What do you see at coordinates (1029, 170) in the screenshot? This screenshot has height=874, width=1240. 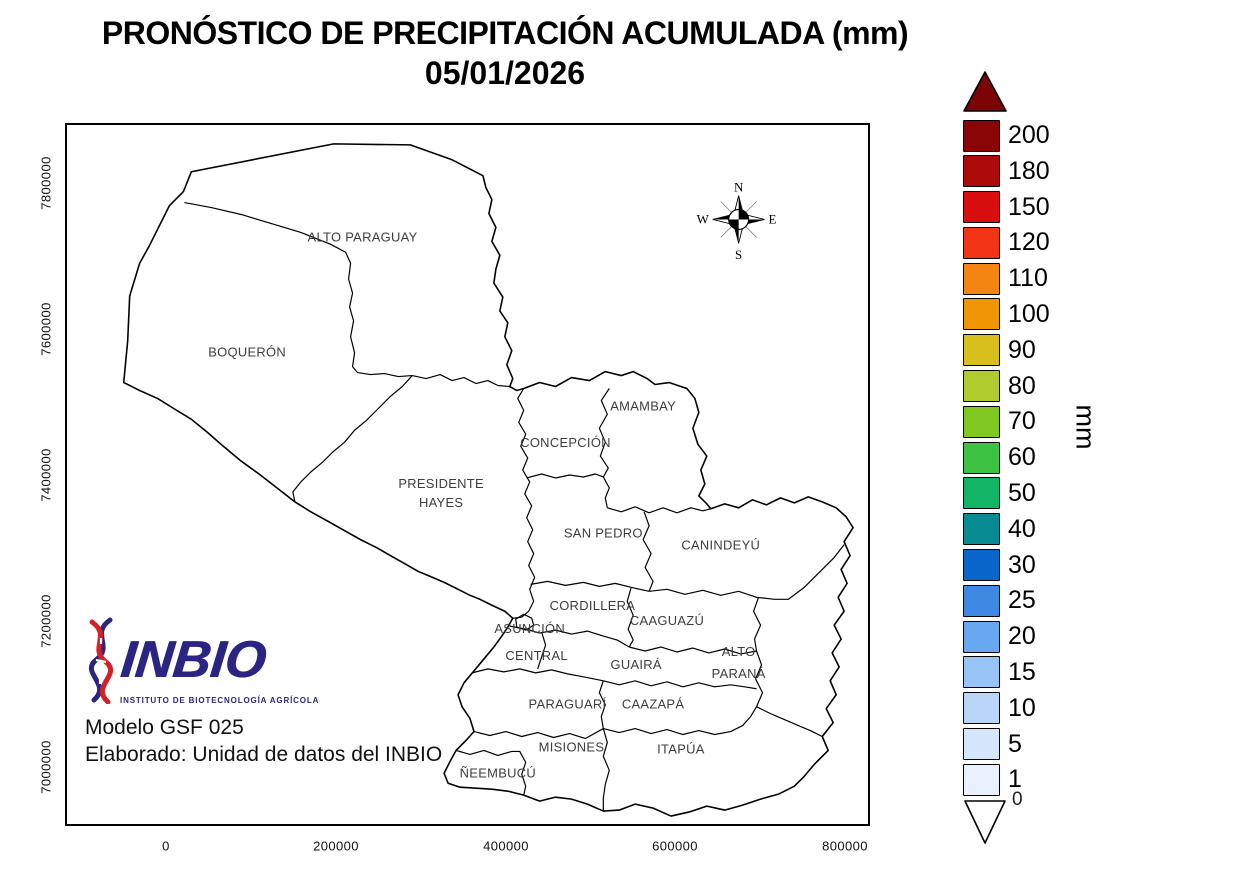 I see `legend-value: 180` at bounding box center [1029, 170].